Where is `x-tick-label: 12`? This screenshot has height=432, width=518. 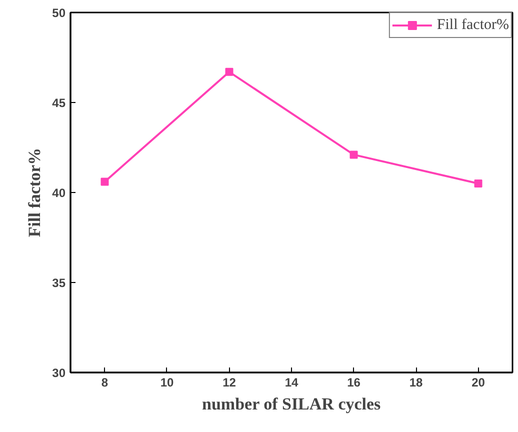 x-tick-label: 12 is located at coordinates (229, 383).